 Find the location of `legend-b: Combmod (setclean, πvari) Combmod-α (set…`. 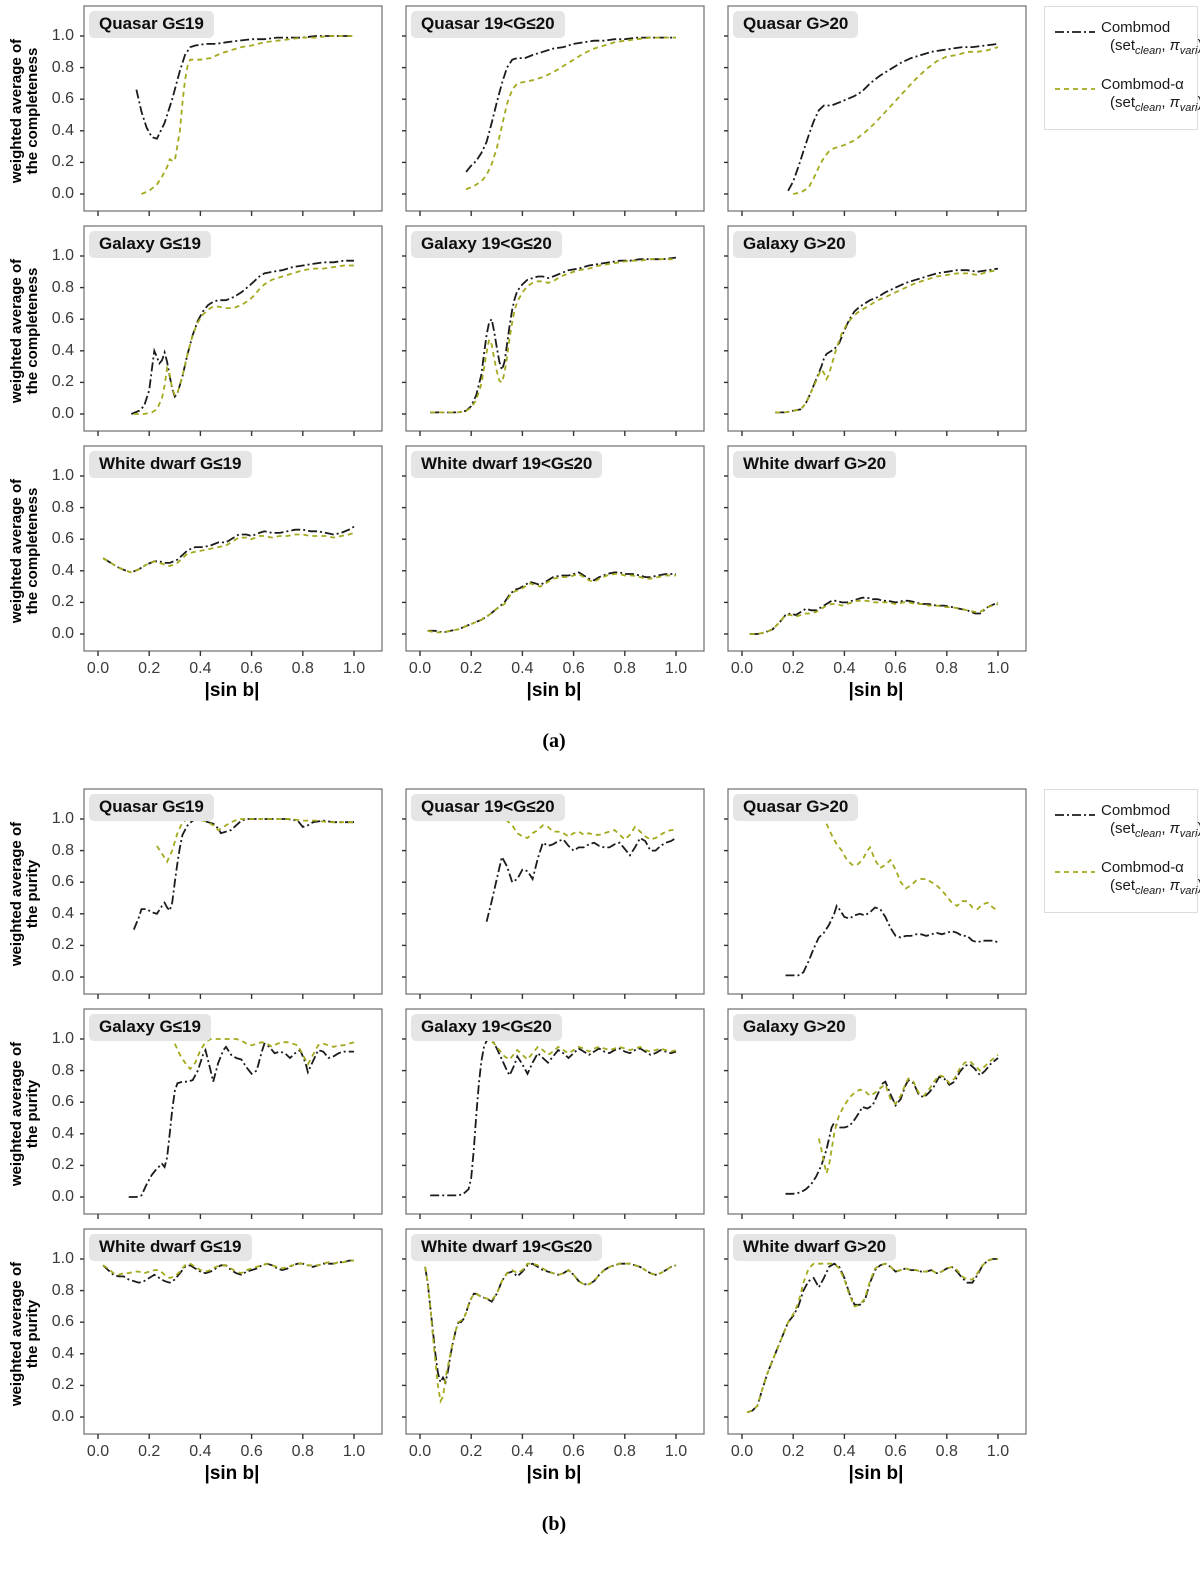

legend-b: Combmod (setclean, πvari) Combmod-α (set… is located at coordinates (1122, 851).